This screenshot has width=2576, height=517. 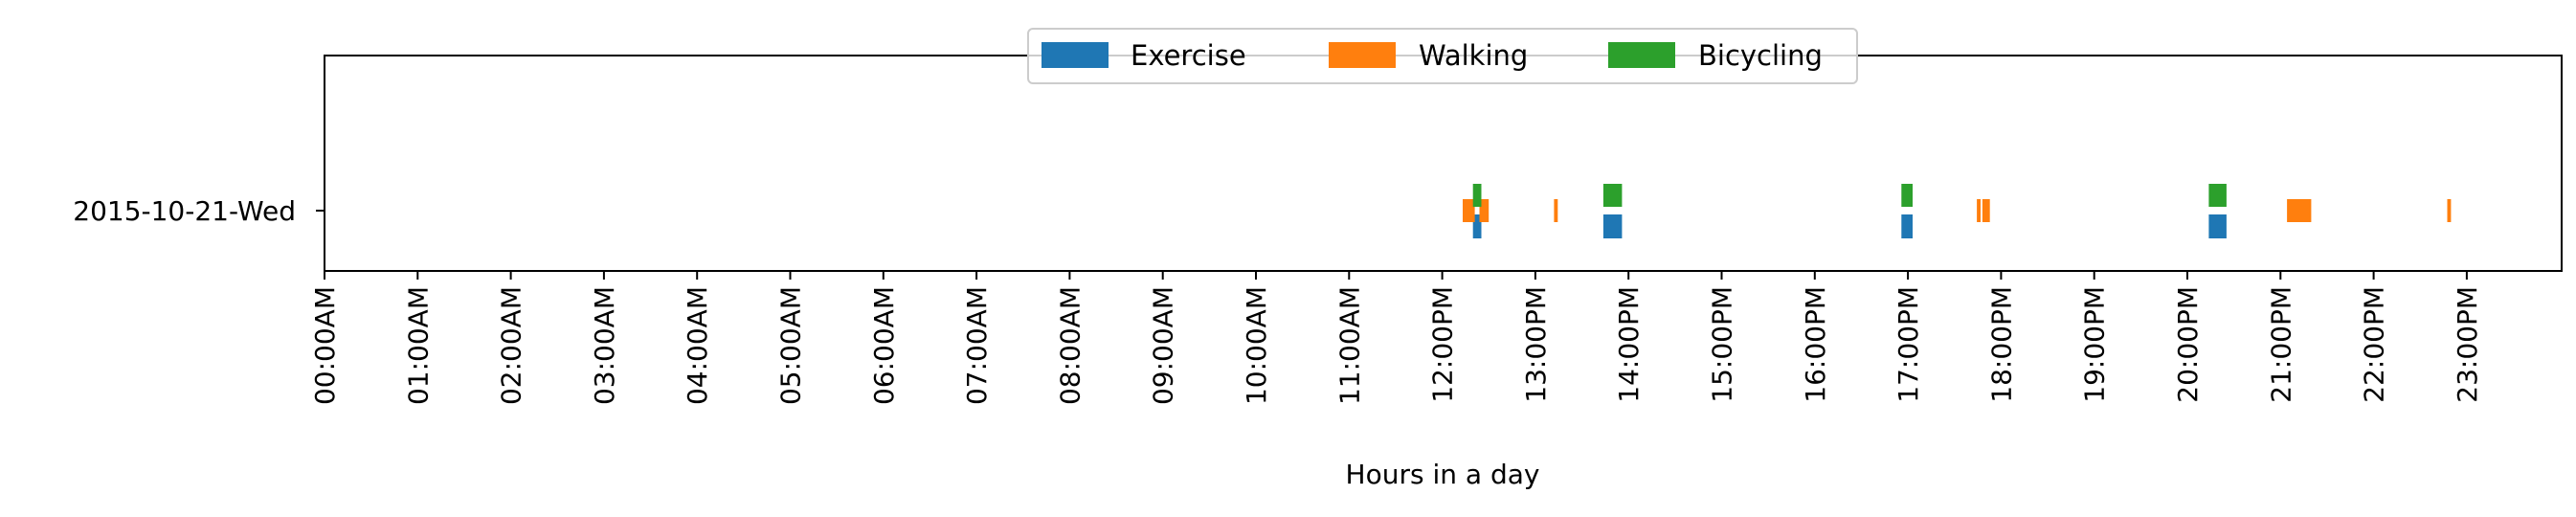 What do you see at coordinates (1641, 55) in the screenshot?
I see `legend-swatch-bicycling` at bounding box center [1641, 55].